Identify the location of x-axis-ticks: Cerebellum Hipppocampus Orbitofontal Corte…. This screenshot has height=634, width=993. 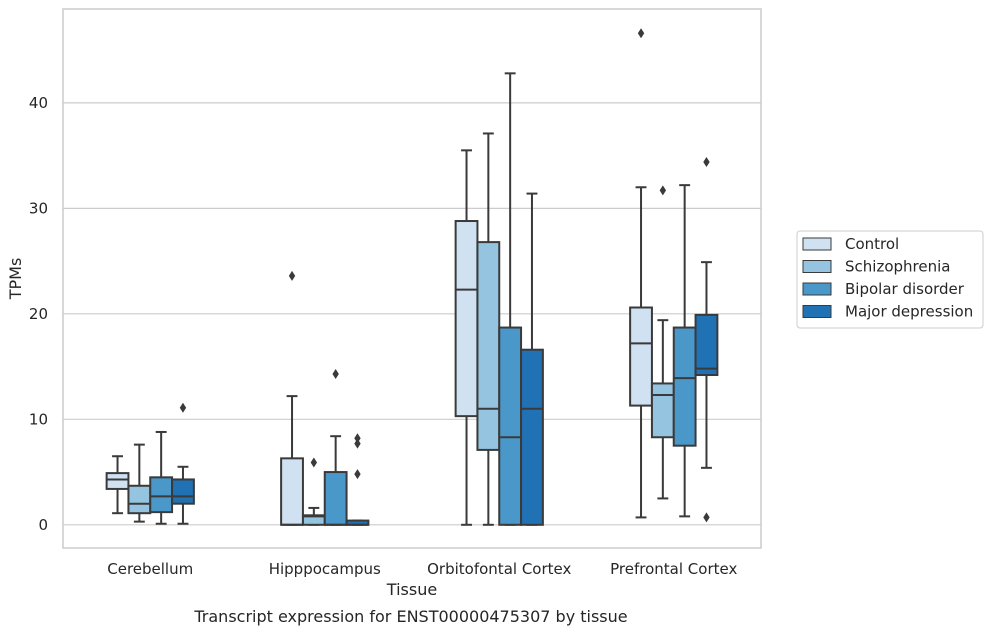
(422, 569).